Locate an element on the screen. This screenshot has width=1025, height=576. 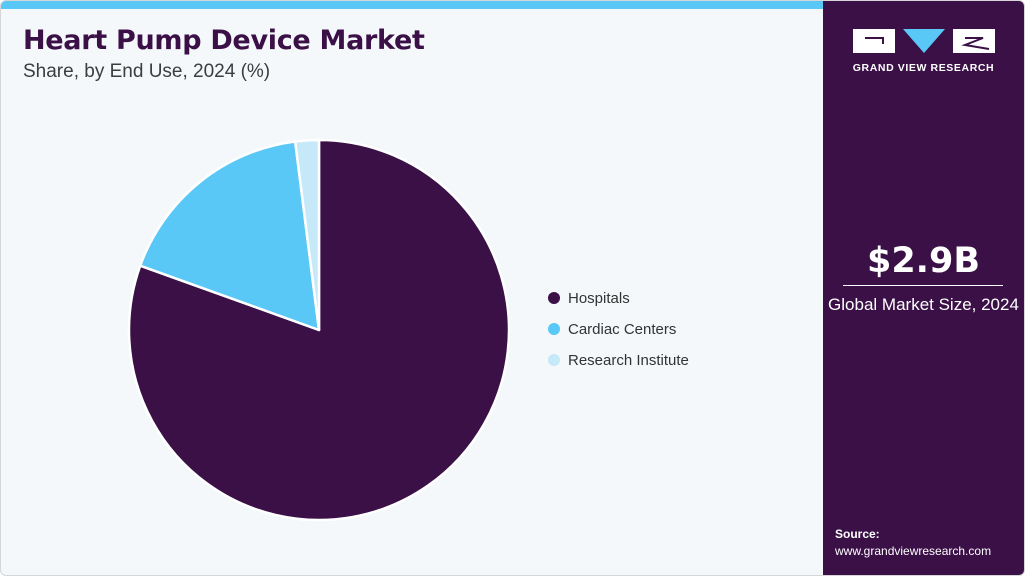
divider is located at coordinates (923, 285).